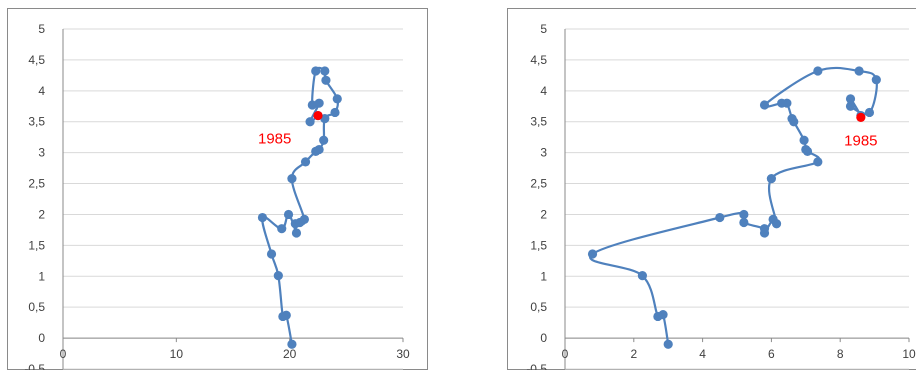  I want to click on y-tick-label-right-9: 4, so click(543, 91).